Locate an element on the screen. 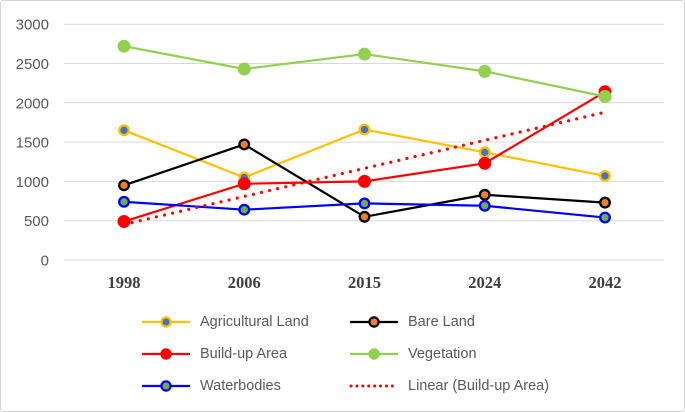  legend-label-waterbodies: Waterbodies is located at coordinates (240, 386).